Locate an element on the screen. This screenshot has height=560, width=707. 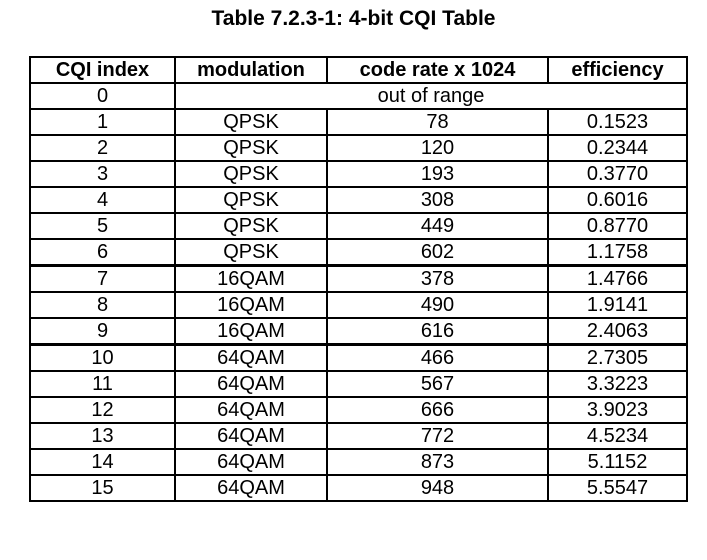
table-row: 4 QPSK 308 0.6016 is located at coordinates (358, 200).